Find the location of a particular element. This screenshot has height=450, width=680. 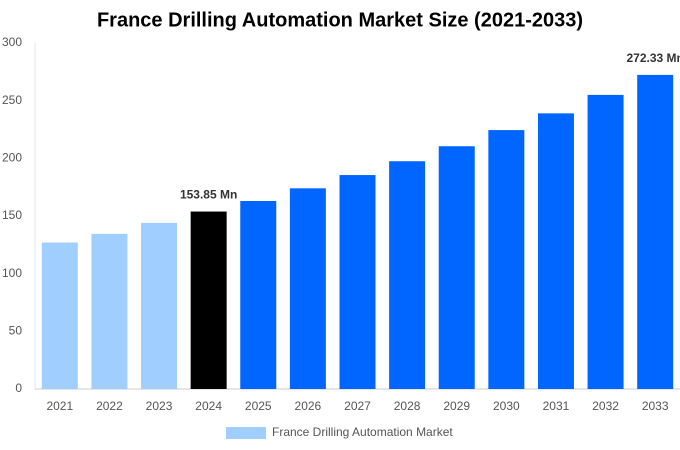

x-tick-label: 2027 is located at coordinates (357, 406).